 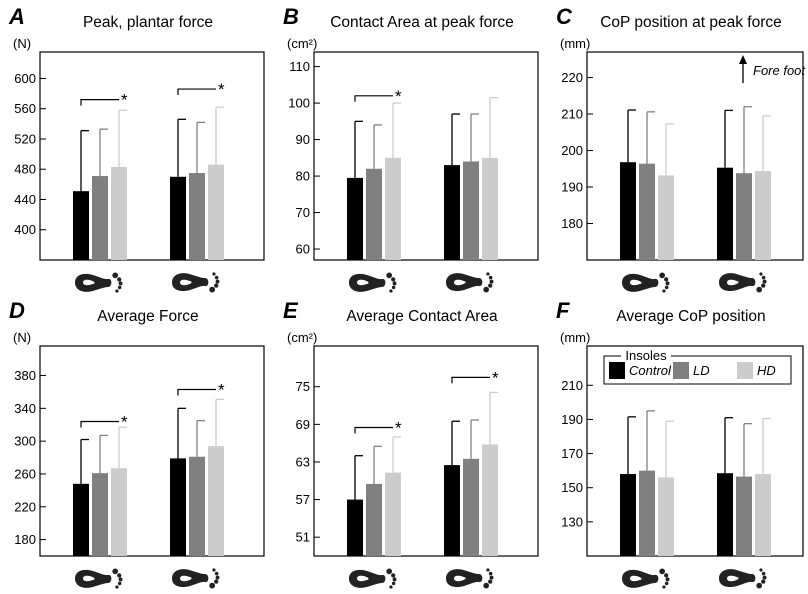 I want to click on legend-title-bg, so click(x=646, y=355).